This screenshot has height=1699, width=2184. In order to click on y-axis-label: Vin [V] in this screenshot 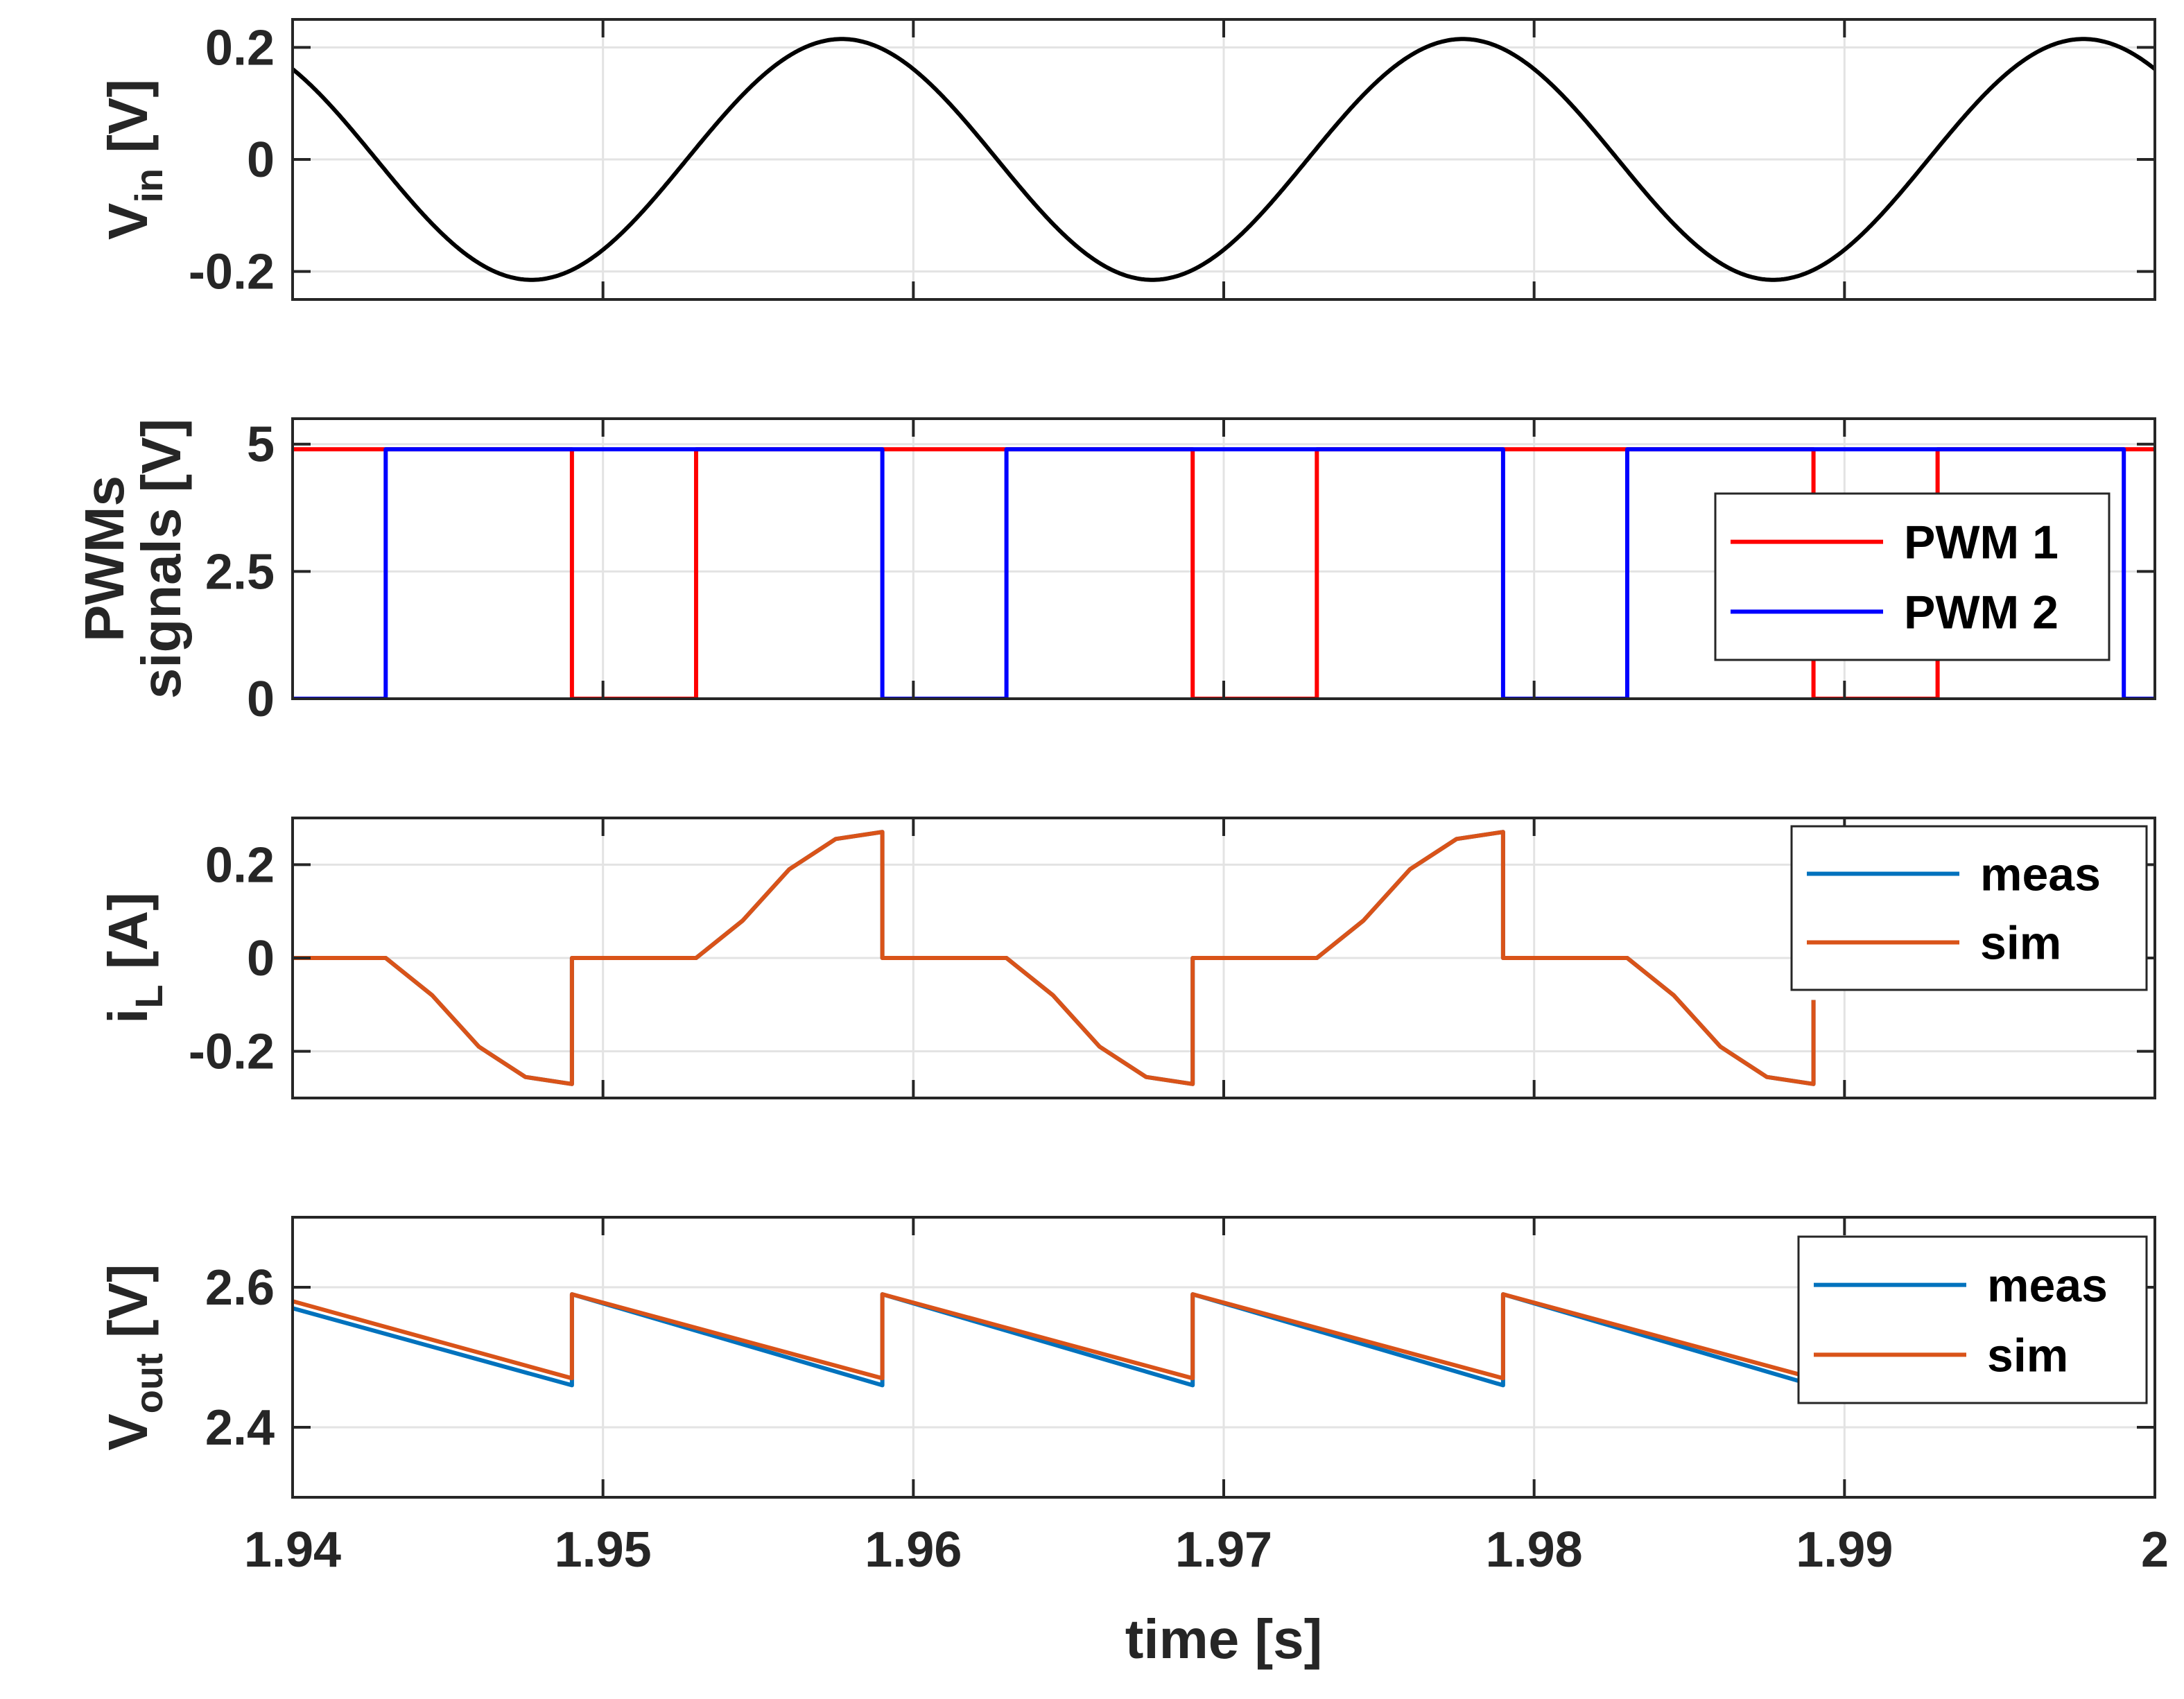, I will do `click(134, 159)`.